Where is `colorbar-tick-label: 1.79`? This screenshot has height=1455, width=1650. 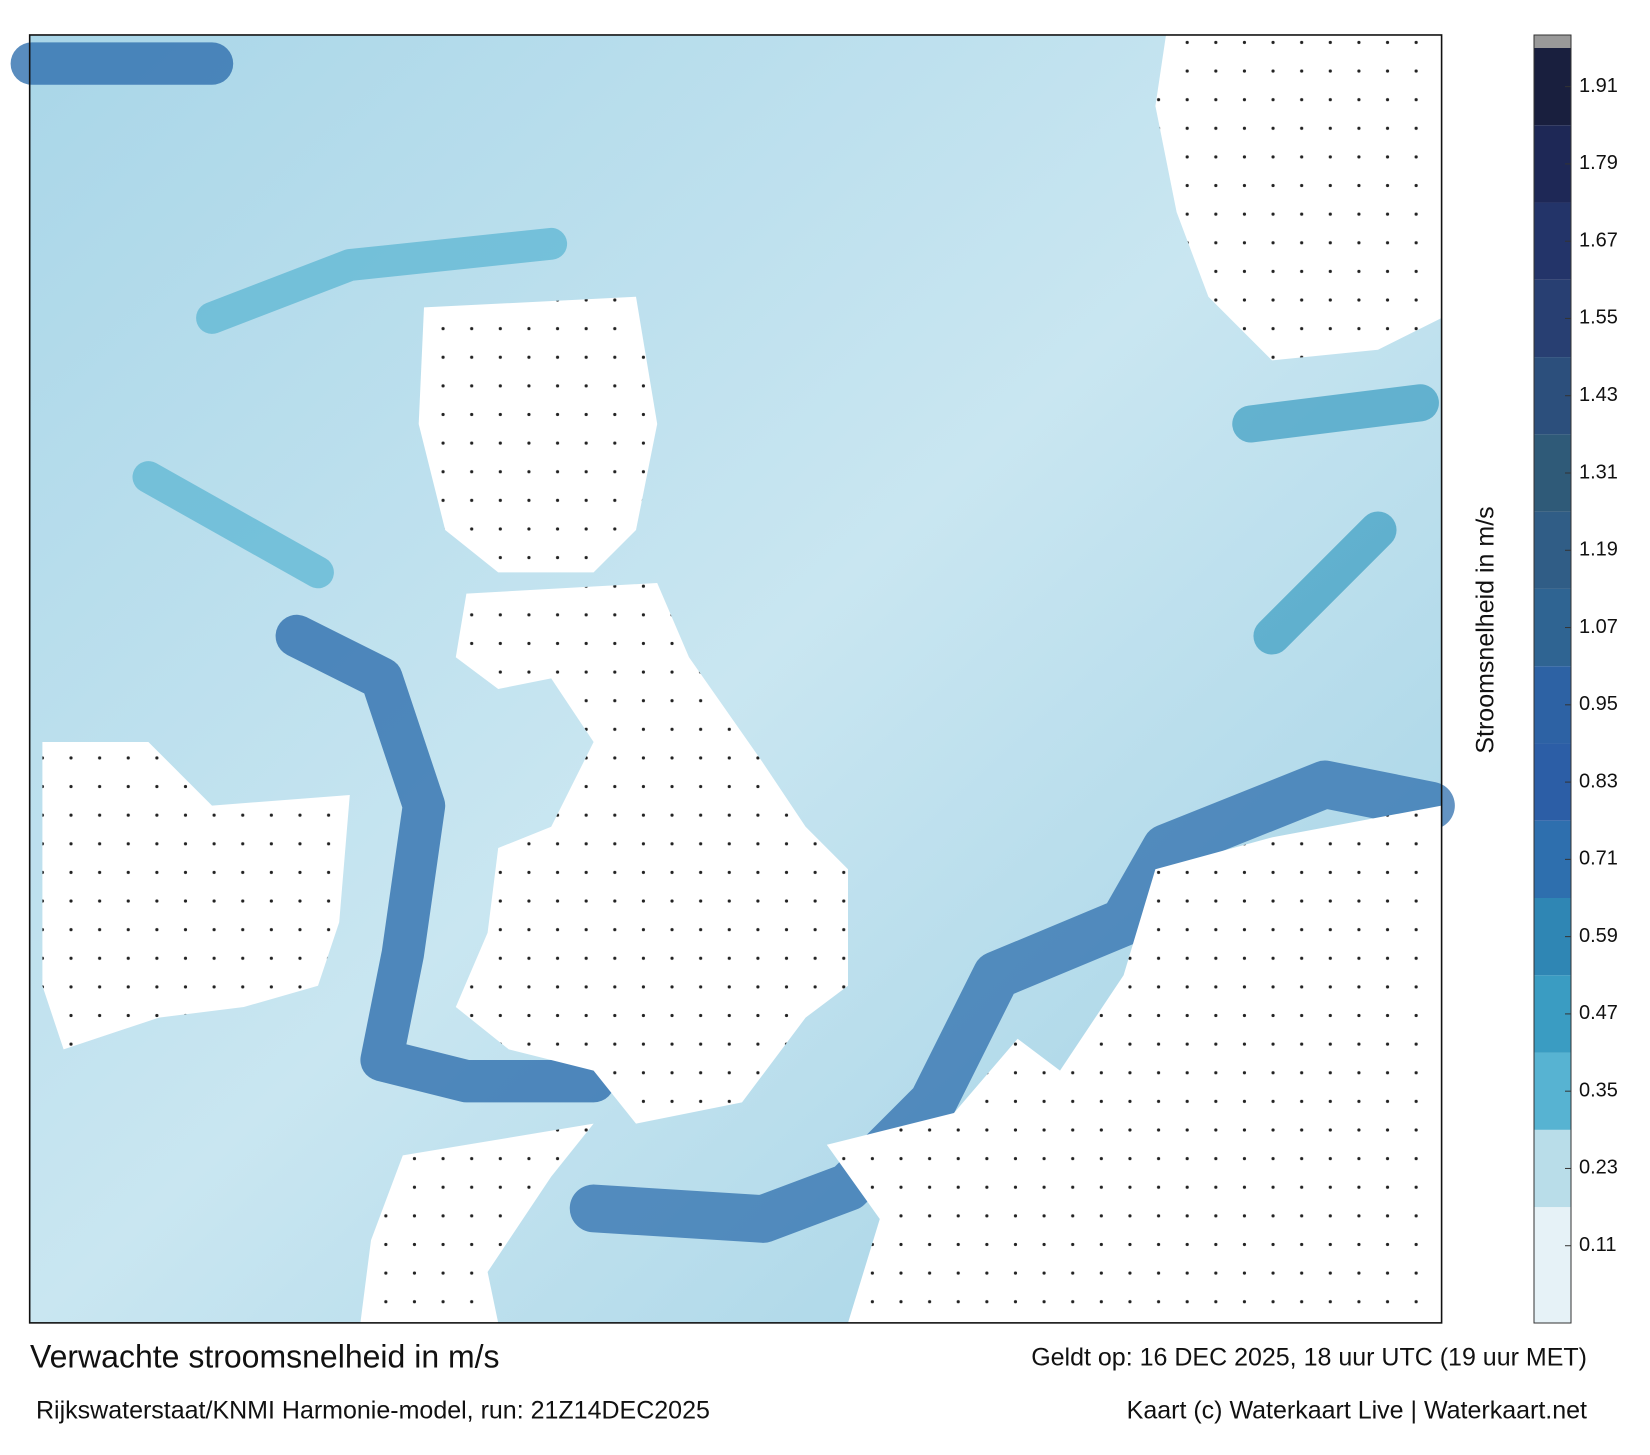 colorbar-tick-label: 1.79 is located at coordinates (1598, 163).